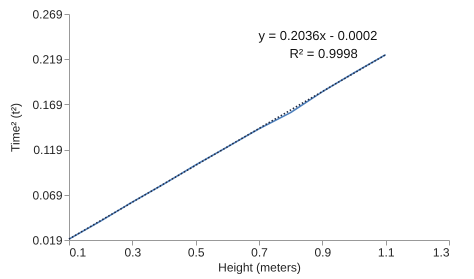 This screenshot has height=279, width=474. What do you see at coordinates (323, 253) in the screenshot?
I see `x-tick-label: 0.9` at bounding box center [323, 253].